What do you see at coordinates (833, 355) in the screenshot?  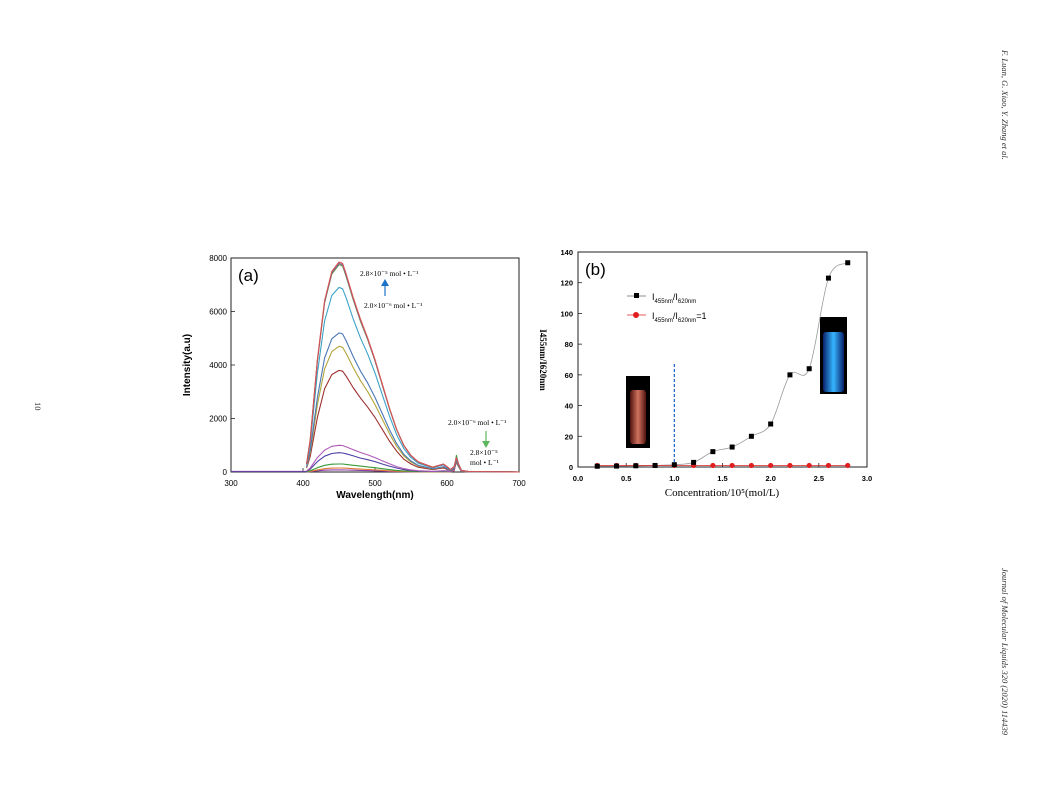 I see `vial-right-photo` at bounding box center [833, 355].